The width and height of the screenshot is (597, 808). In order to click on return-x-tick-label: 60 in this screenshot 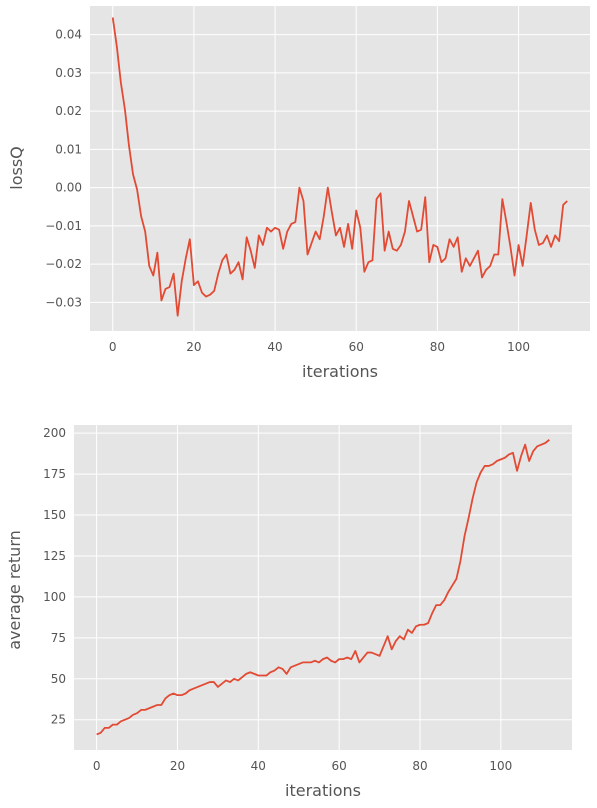, I will do `click(339, 766)`.